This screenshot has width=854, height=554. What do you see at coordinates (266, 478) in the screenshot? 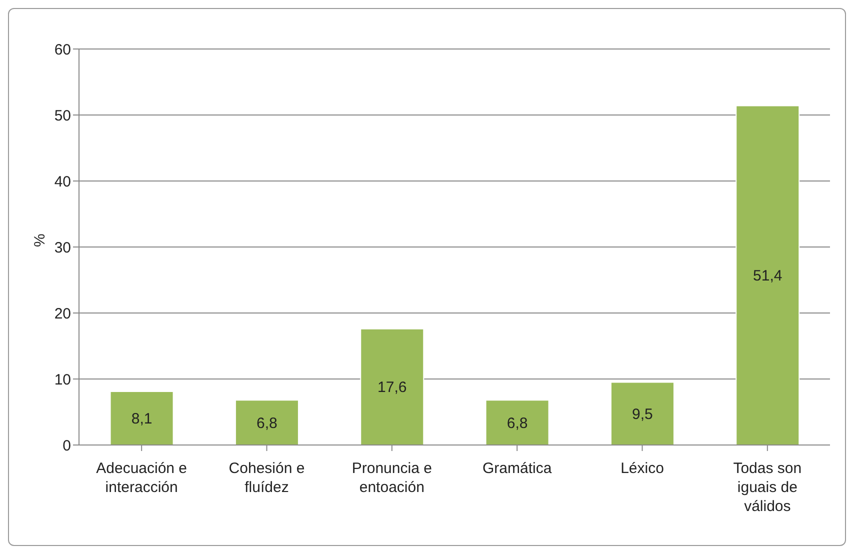
I see `x-tick-label: Cohesión e fluídez` at bounding box center [266, 478].